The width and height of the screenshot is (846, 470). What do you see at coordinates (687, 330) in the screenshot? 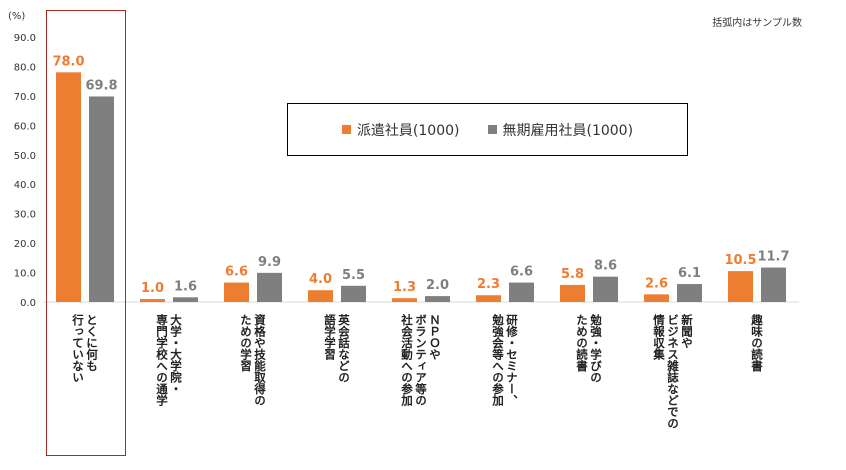
I see `category-label: 新聞や` at bounding box center [687, 330].